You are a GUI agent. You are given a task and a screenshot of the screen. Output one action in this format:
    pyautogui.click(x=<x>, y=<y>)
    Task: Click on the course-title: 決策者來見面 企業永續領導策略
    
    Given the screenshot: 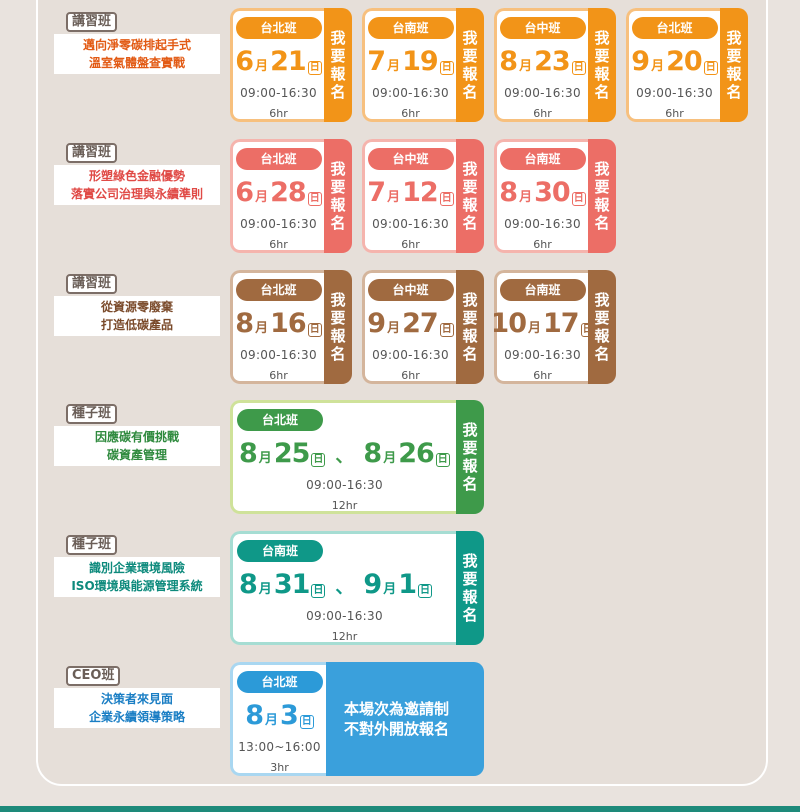 What is the action you would take?
    pyautogui.click(x=137, y=708)
    